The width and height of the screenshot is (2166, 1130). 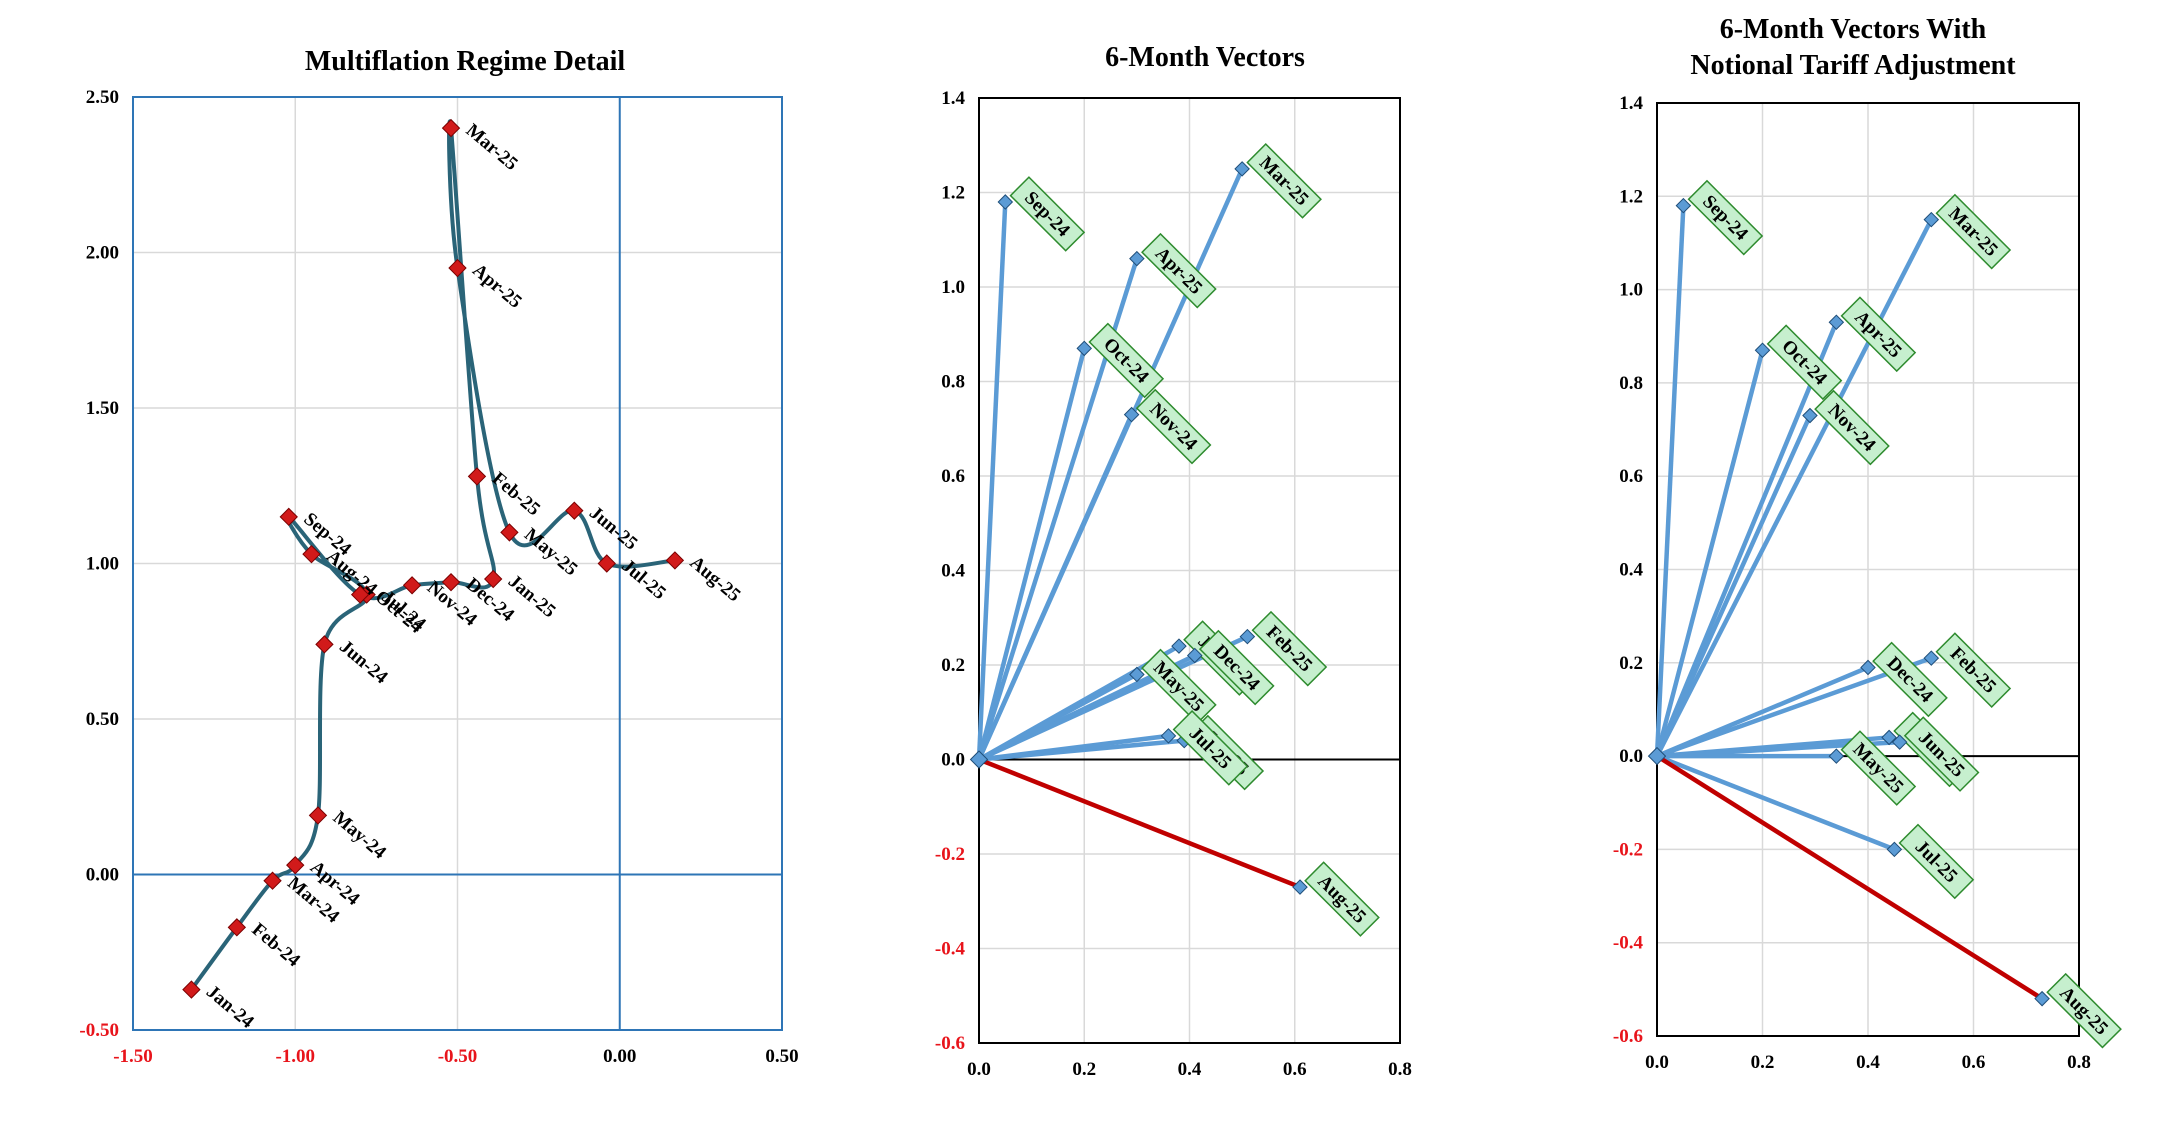 I want to click on data-label: Jun-25, so click(x=1941, y=754).